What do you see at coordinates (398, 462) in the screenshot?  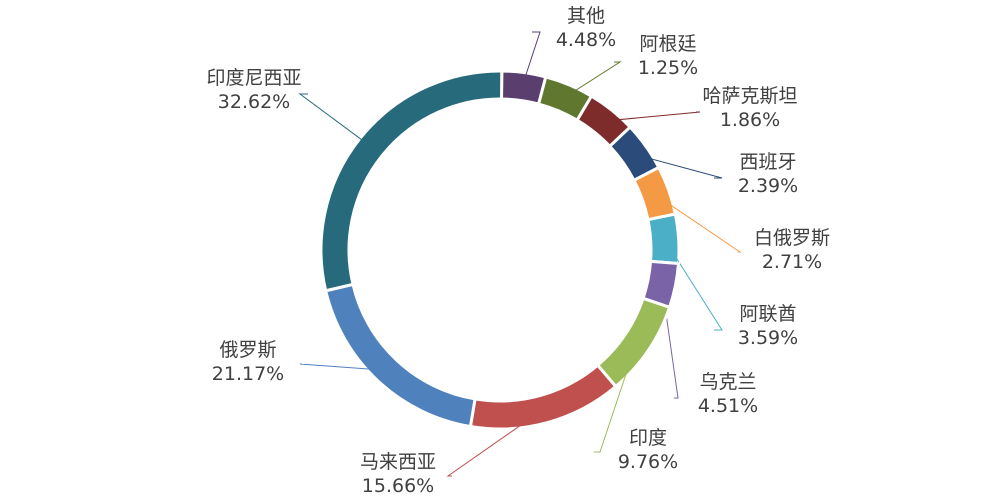 I see `slice-label-8: 马来西亚` at bounding box center [398, 462].